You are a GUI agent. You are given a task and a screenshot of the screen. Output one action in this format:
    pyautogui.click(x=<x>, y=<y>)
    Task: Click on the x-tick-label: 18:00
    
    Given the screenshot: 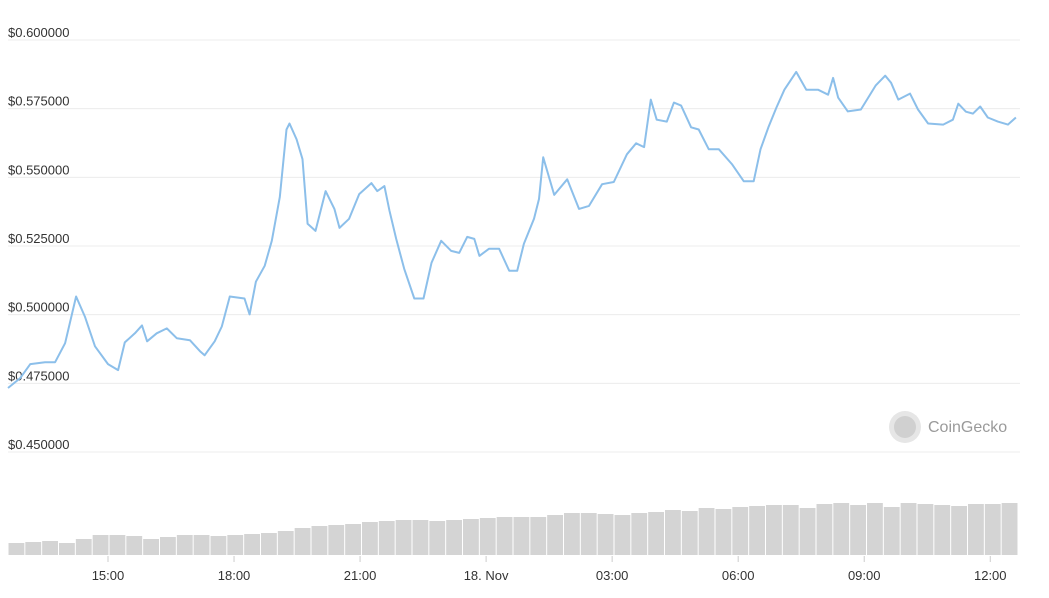 What is the action you would take?
    pyautogui.click(x=234, y=575)
    